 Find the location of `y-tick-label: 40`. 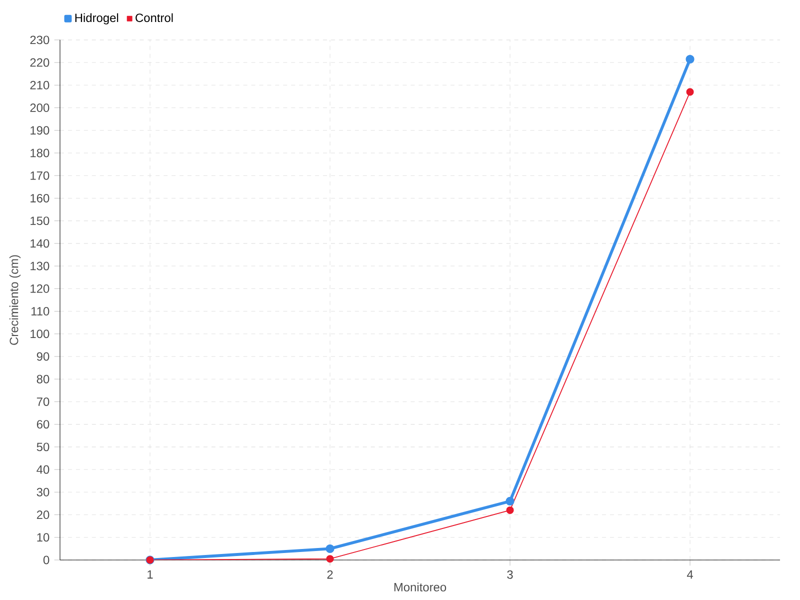

y-tick-label: 40 is located at coordinates (43, 469).